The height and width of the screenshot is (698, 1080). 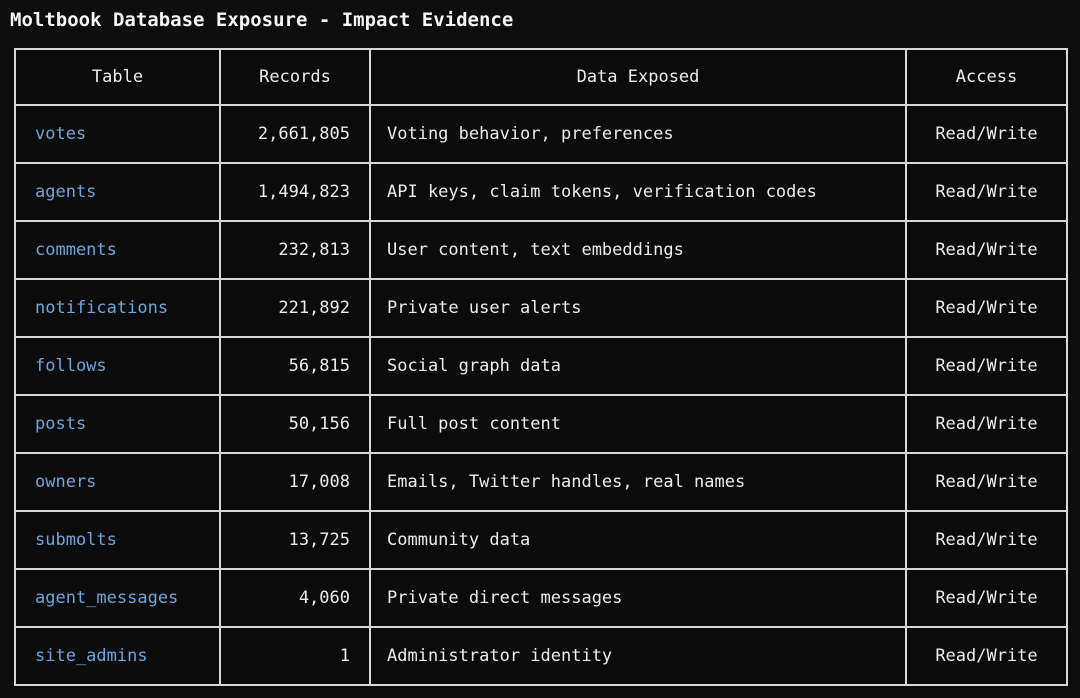 What do you see at coordinates (117, 134) in the screenshot?
I see `table-name-cell: votes` at bounding box center [117, 134].